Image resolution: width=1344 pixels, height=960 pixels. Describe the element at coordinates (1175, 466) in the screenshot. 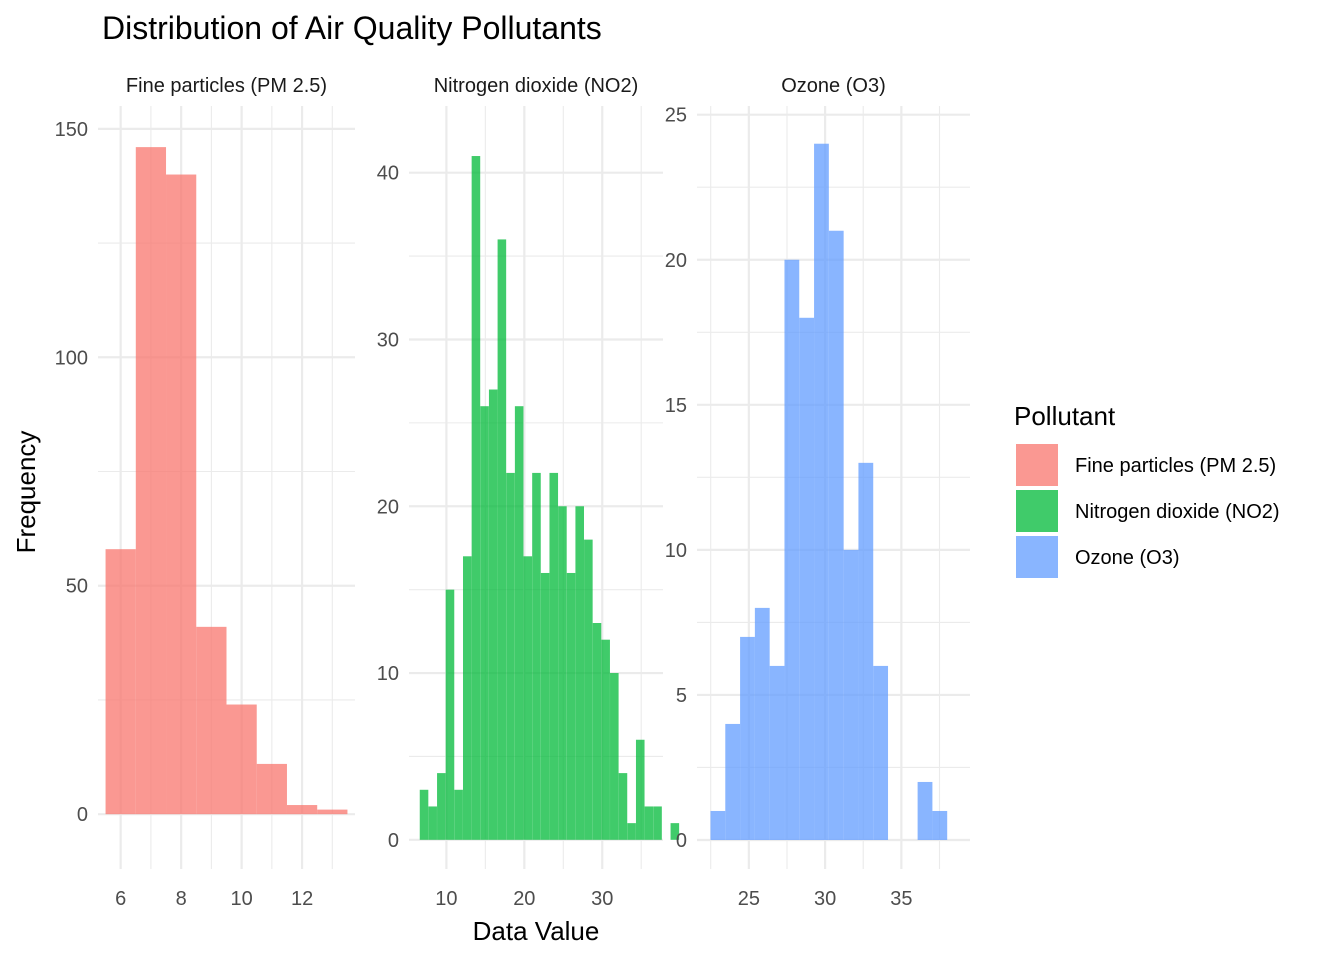

I see `legend-label: Fine particles (PM 2.5)` at that location.